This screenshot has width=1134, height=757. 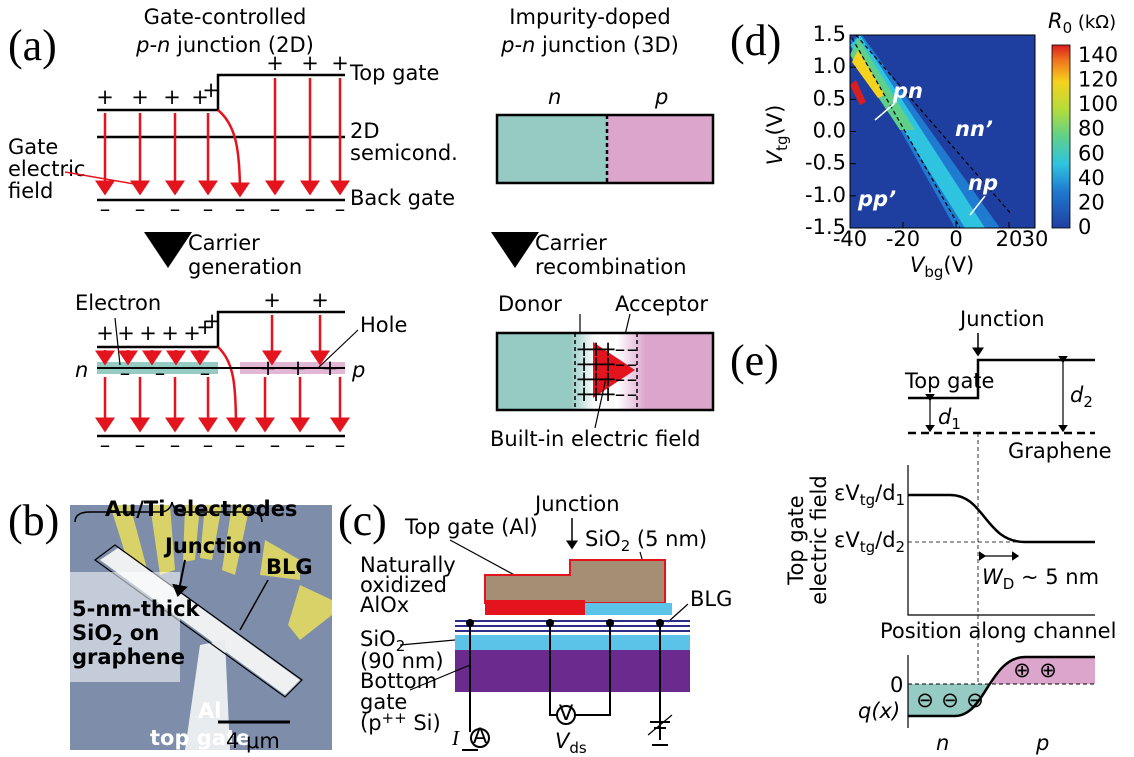 I want to click on colorbar-tick-label: 60, so click(x=1091, y=153).